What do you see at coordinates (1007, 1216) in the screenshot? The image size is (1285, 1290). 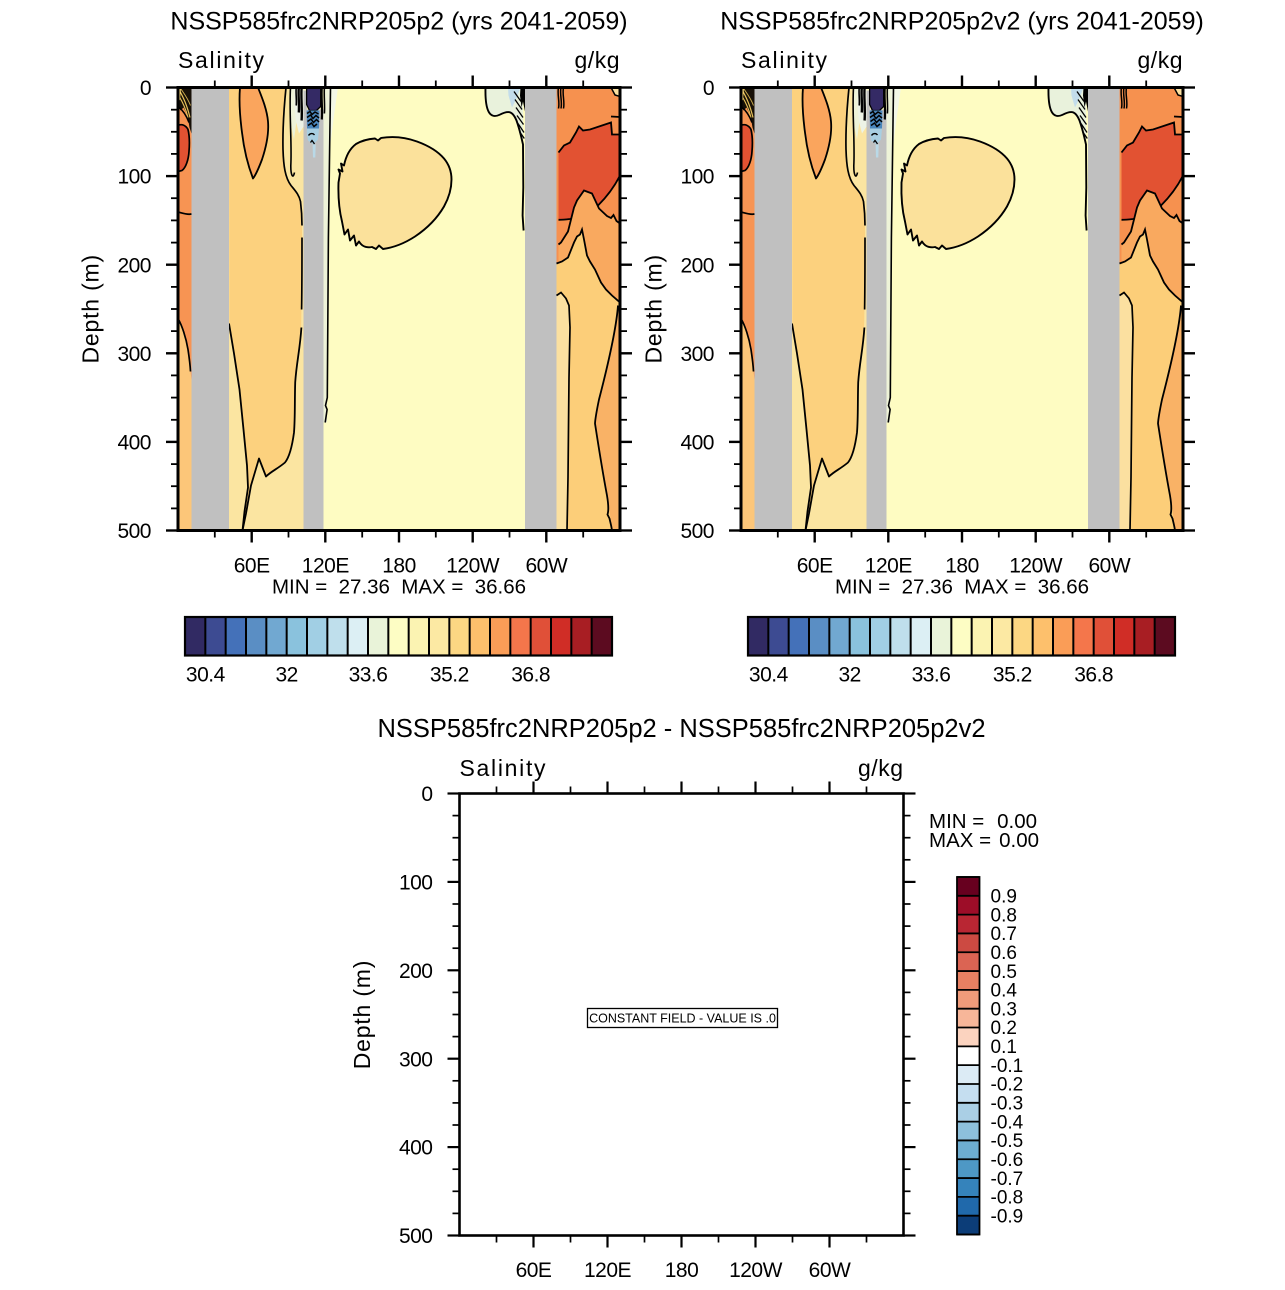 I see `svg-text: -0.9` at bounding box center [1007, 1216].